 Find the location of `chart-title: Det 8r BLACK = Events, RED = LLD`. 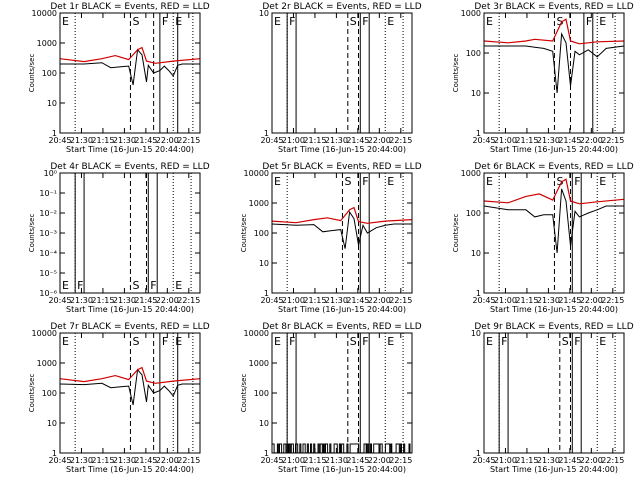

chart-title: Det 8r BLACK = Events, RED = LLD is located at coordinates (341, 327).